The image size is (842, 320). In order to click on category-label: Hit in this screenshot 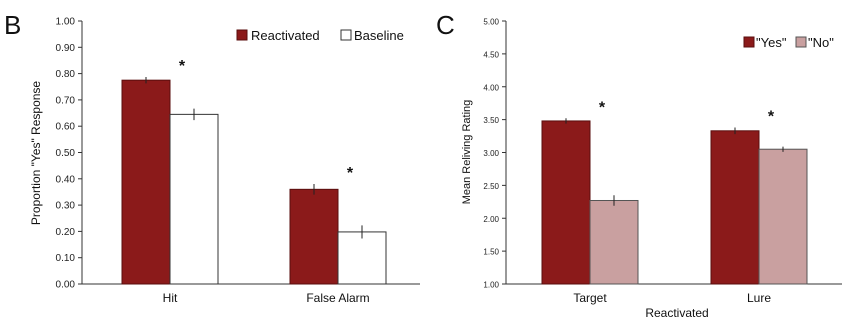, I will do `click(170, 298)`.